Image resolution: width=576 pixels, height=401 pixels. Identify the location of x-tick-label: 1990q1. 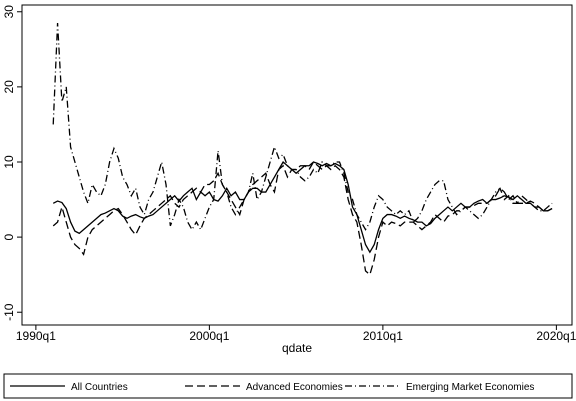
(36, 336).